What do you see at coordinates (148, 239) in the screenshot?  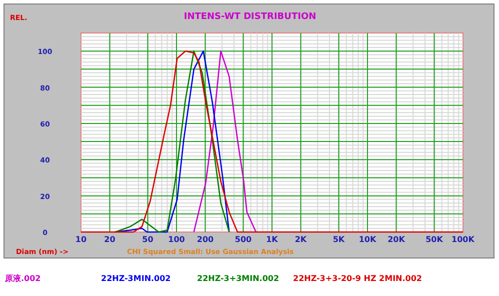 I see `x-tick-label: 50` at bounding box center [148, 239].